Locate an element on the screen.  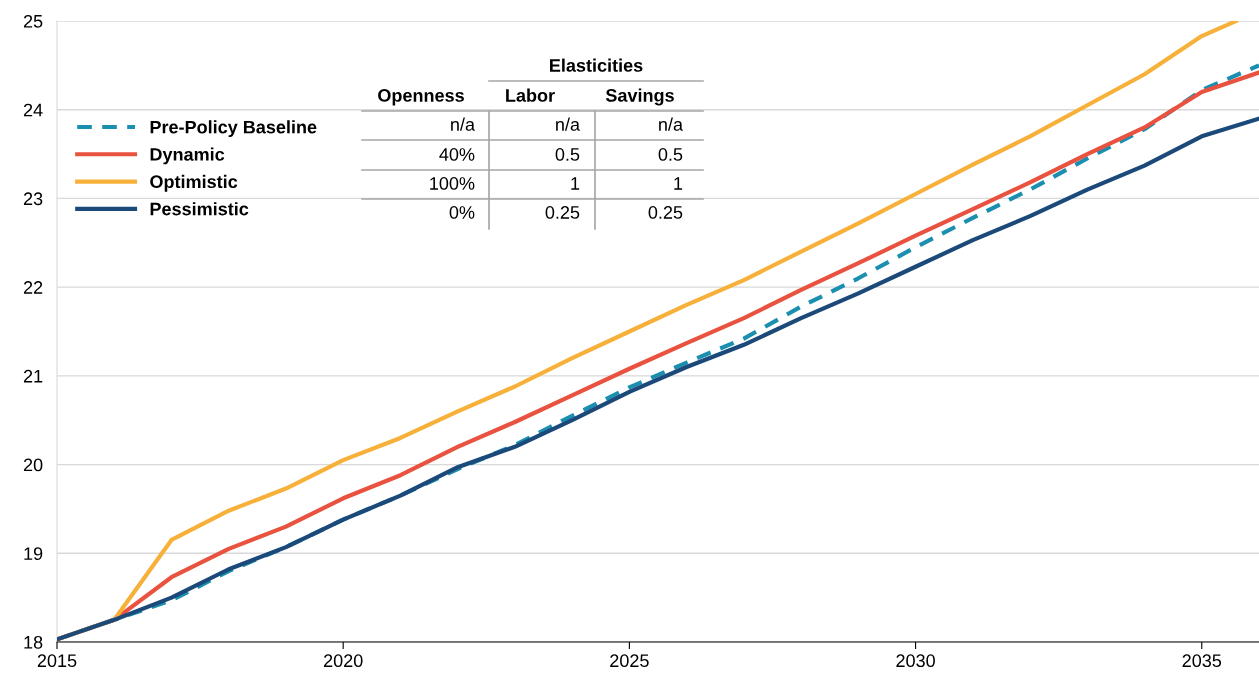
y-tick-label: 23 is located at coordinates (33, 199).